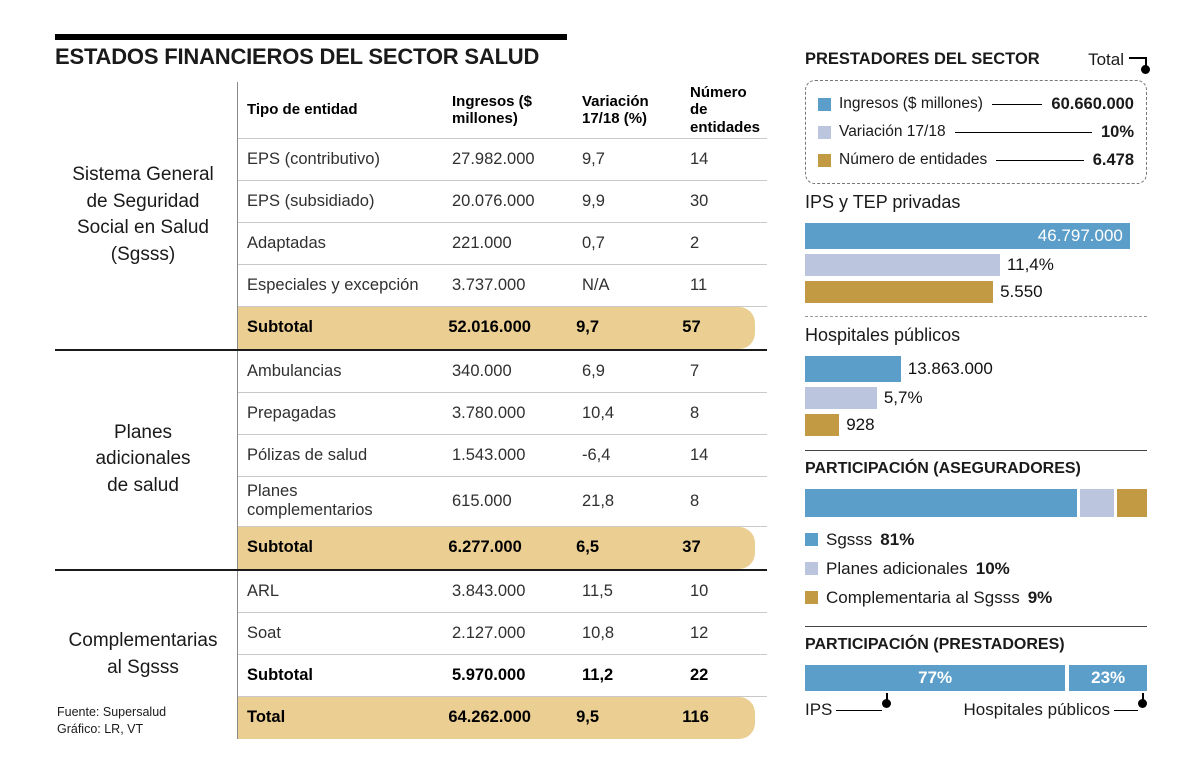 This screenshot has height=784, width=1200. What do you see at coordinates (593, 242) in the screenshot?
I see `cell-variacion: 0,7` at bounding box center [593, 242].